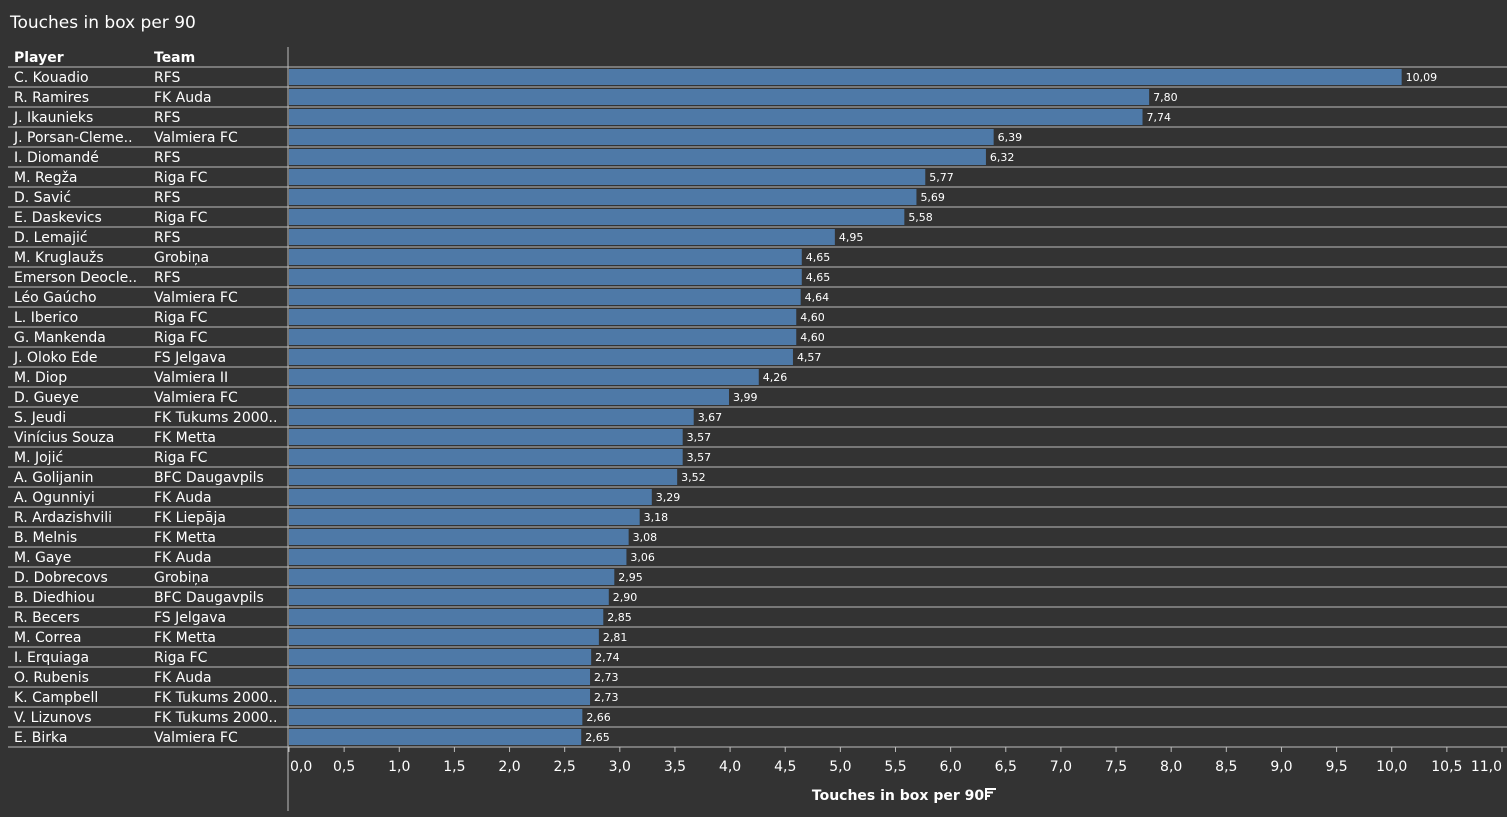 The height and width of the screenshot is (817, 1507). Describe the element at coordinates (757, 158) in the screenshot. I see `table-row: I. Diomandé RFS 6,32` at that location.